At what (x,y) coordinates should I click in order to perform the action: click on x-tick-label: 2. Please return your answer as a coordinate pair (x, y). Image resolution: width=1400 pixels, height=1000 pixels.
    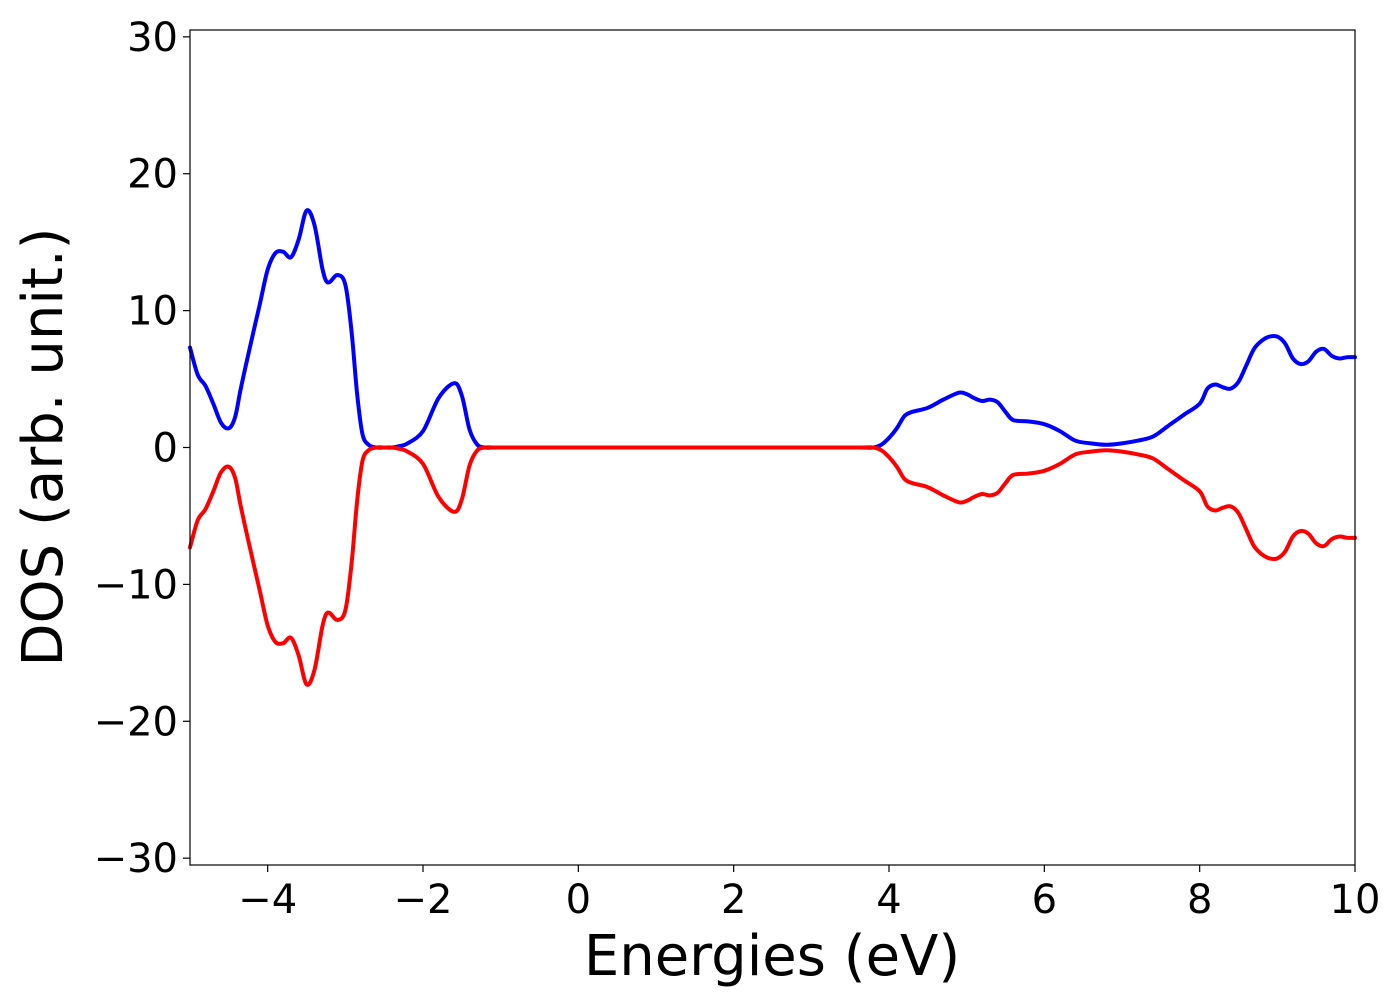
    Looking at the image, I should click on (733, 900).